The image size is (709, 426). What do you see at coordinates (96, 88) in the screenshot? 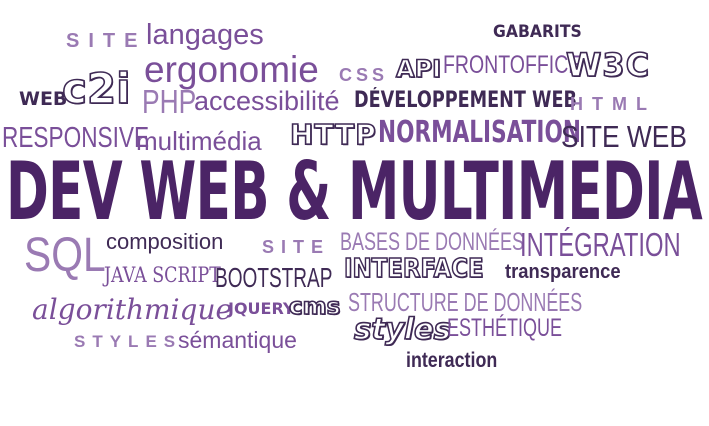
I see `word-c2i: c2i` at bounding box center [96, 88].